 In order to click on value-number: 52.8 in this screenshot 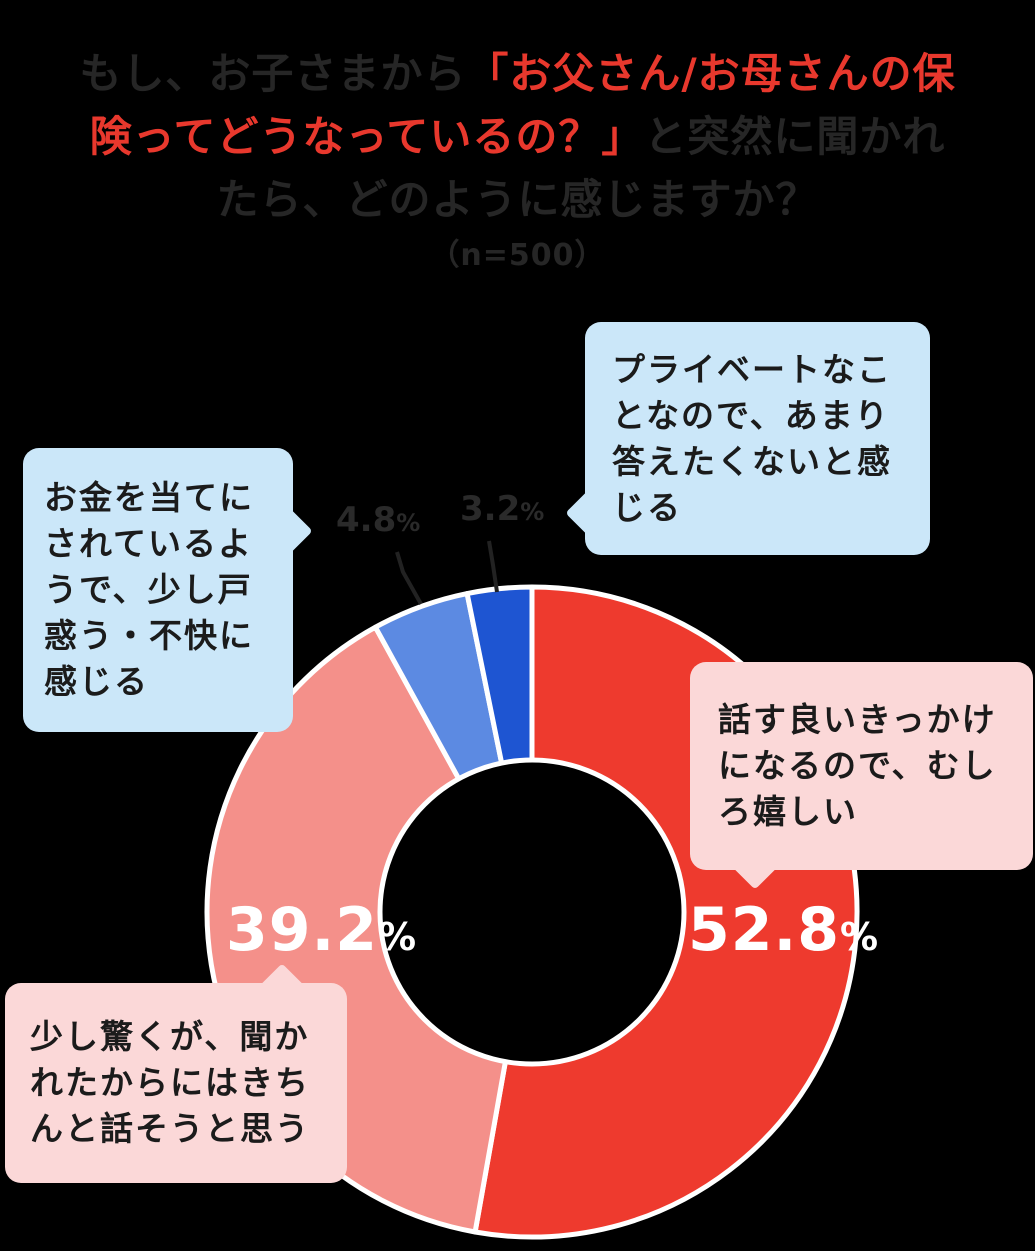, I will do `click(764, 930)`.